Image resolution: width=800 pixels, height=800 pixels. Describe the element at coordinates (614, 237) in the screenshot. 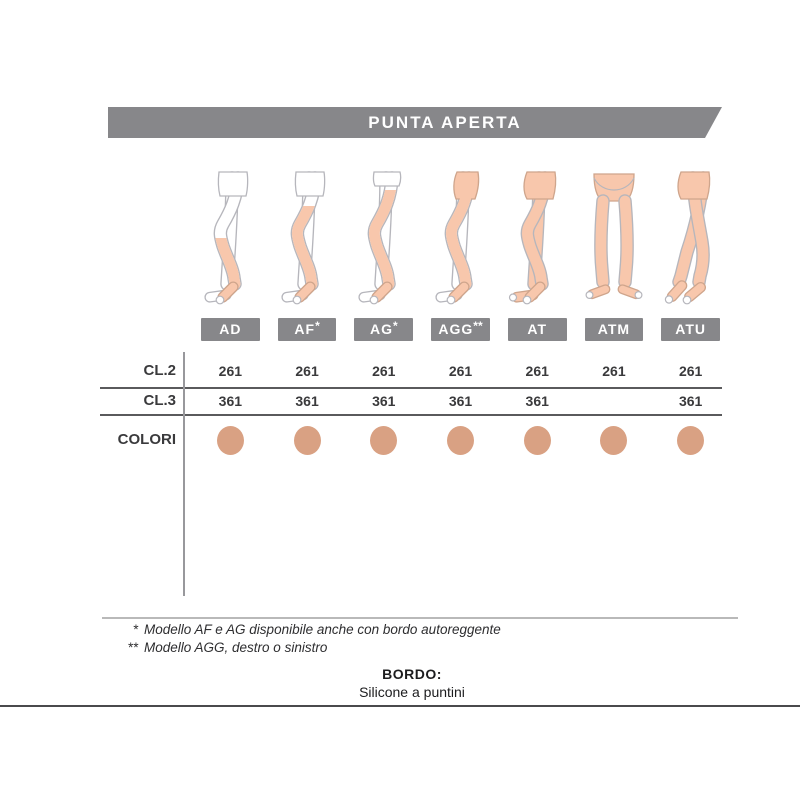

I see `leg-figure-atm` at that location.